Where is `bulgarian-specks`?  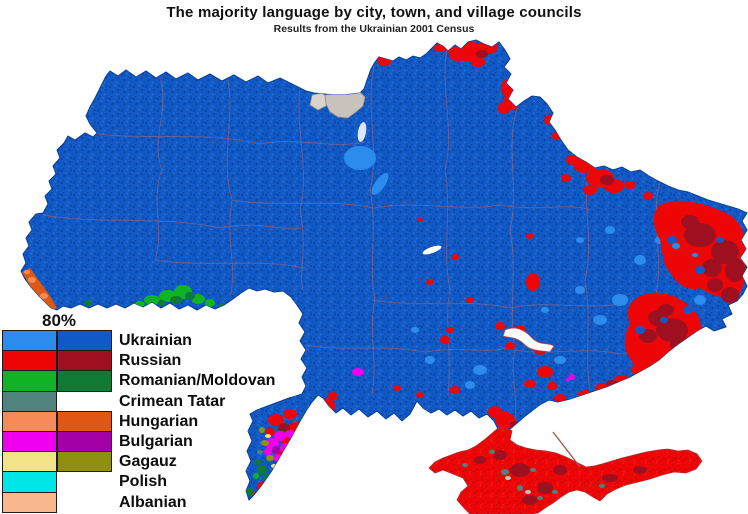
bulgarian-specks is located at coordinates (463, 375).